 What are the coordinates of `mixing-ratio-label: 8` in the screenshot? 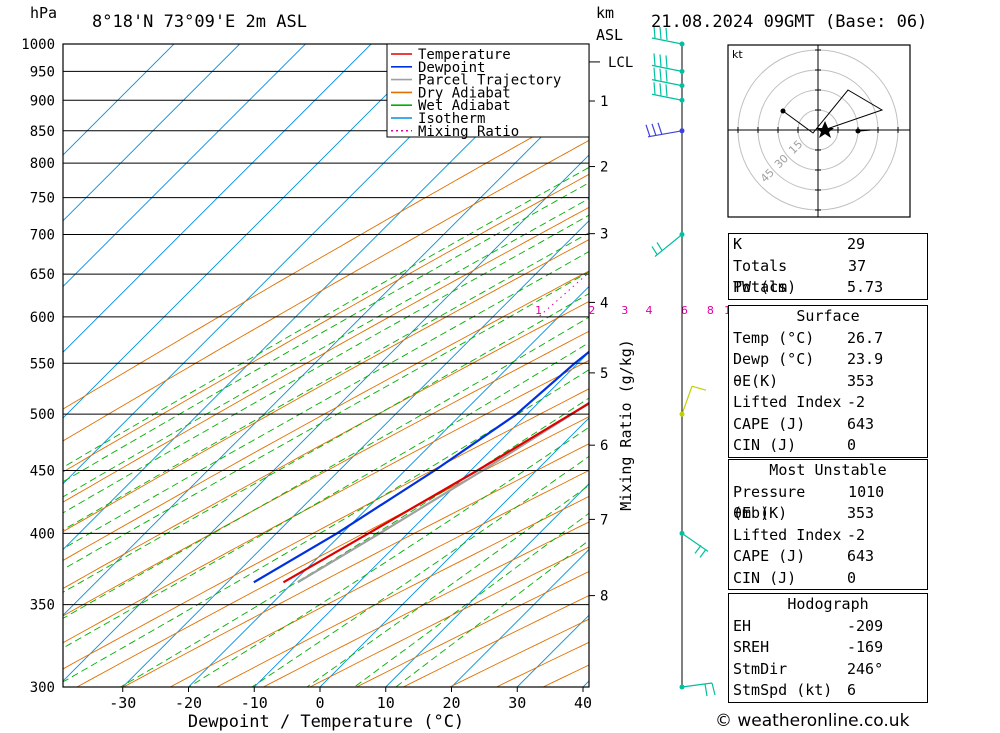 It's located at (710, 310).